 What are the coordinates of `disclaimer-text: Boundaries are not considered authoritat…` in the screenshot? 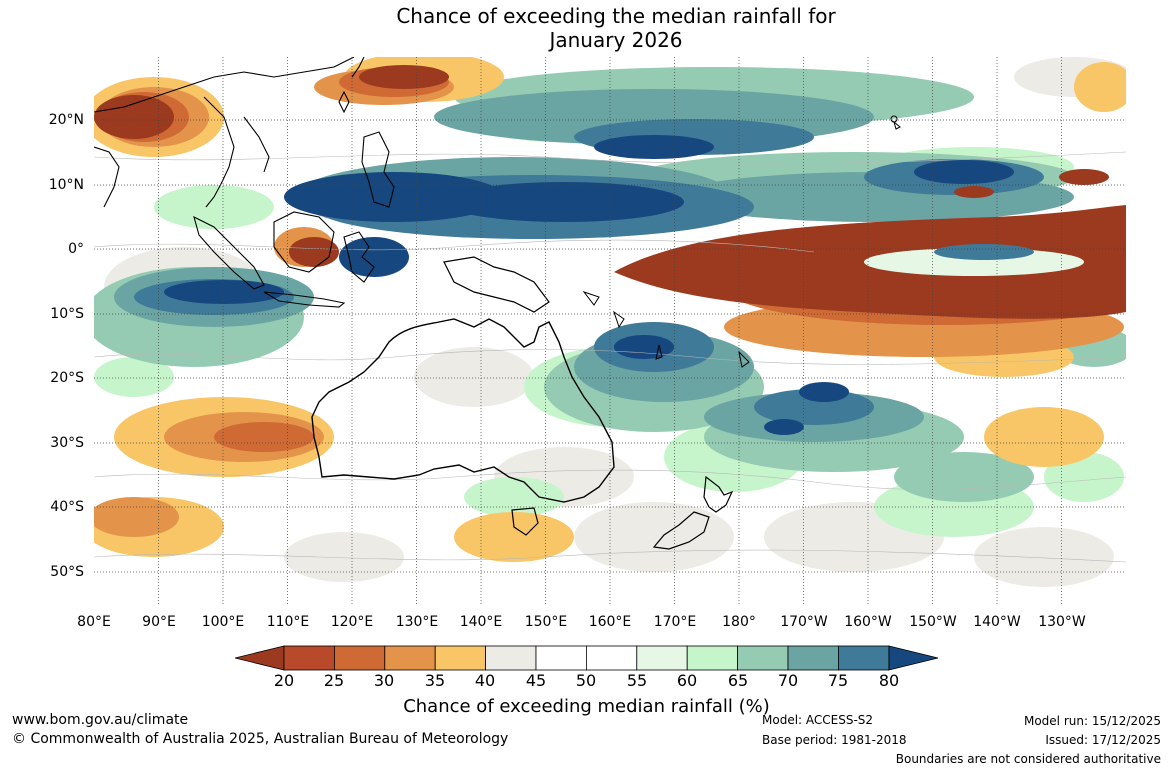 It's located at (1028, 759).